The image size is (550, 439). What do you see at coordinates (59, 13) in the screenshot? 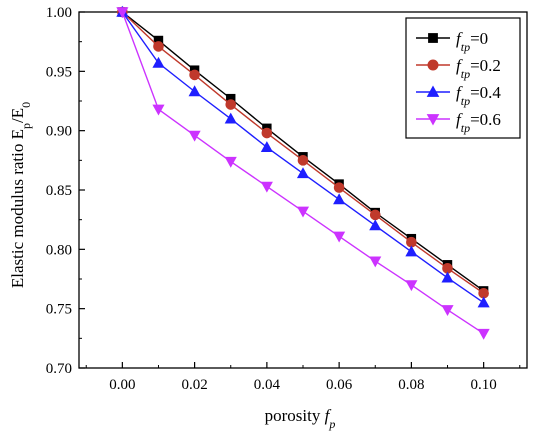
I see `y-tick-label: 1.00` at bounding box center [59, 13].